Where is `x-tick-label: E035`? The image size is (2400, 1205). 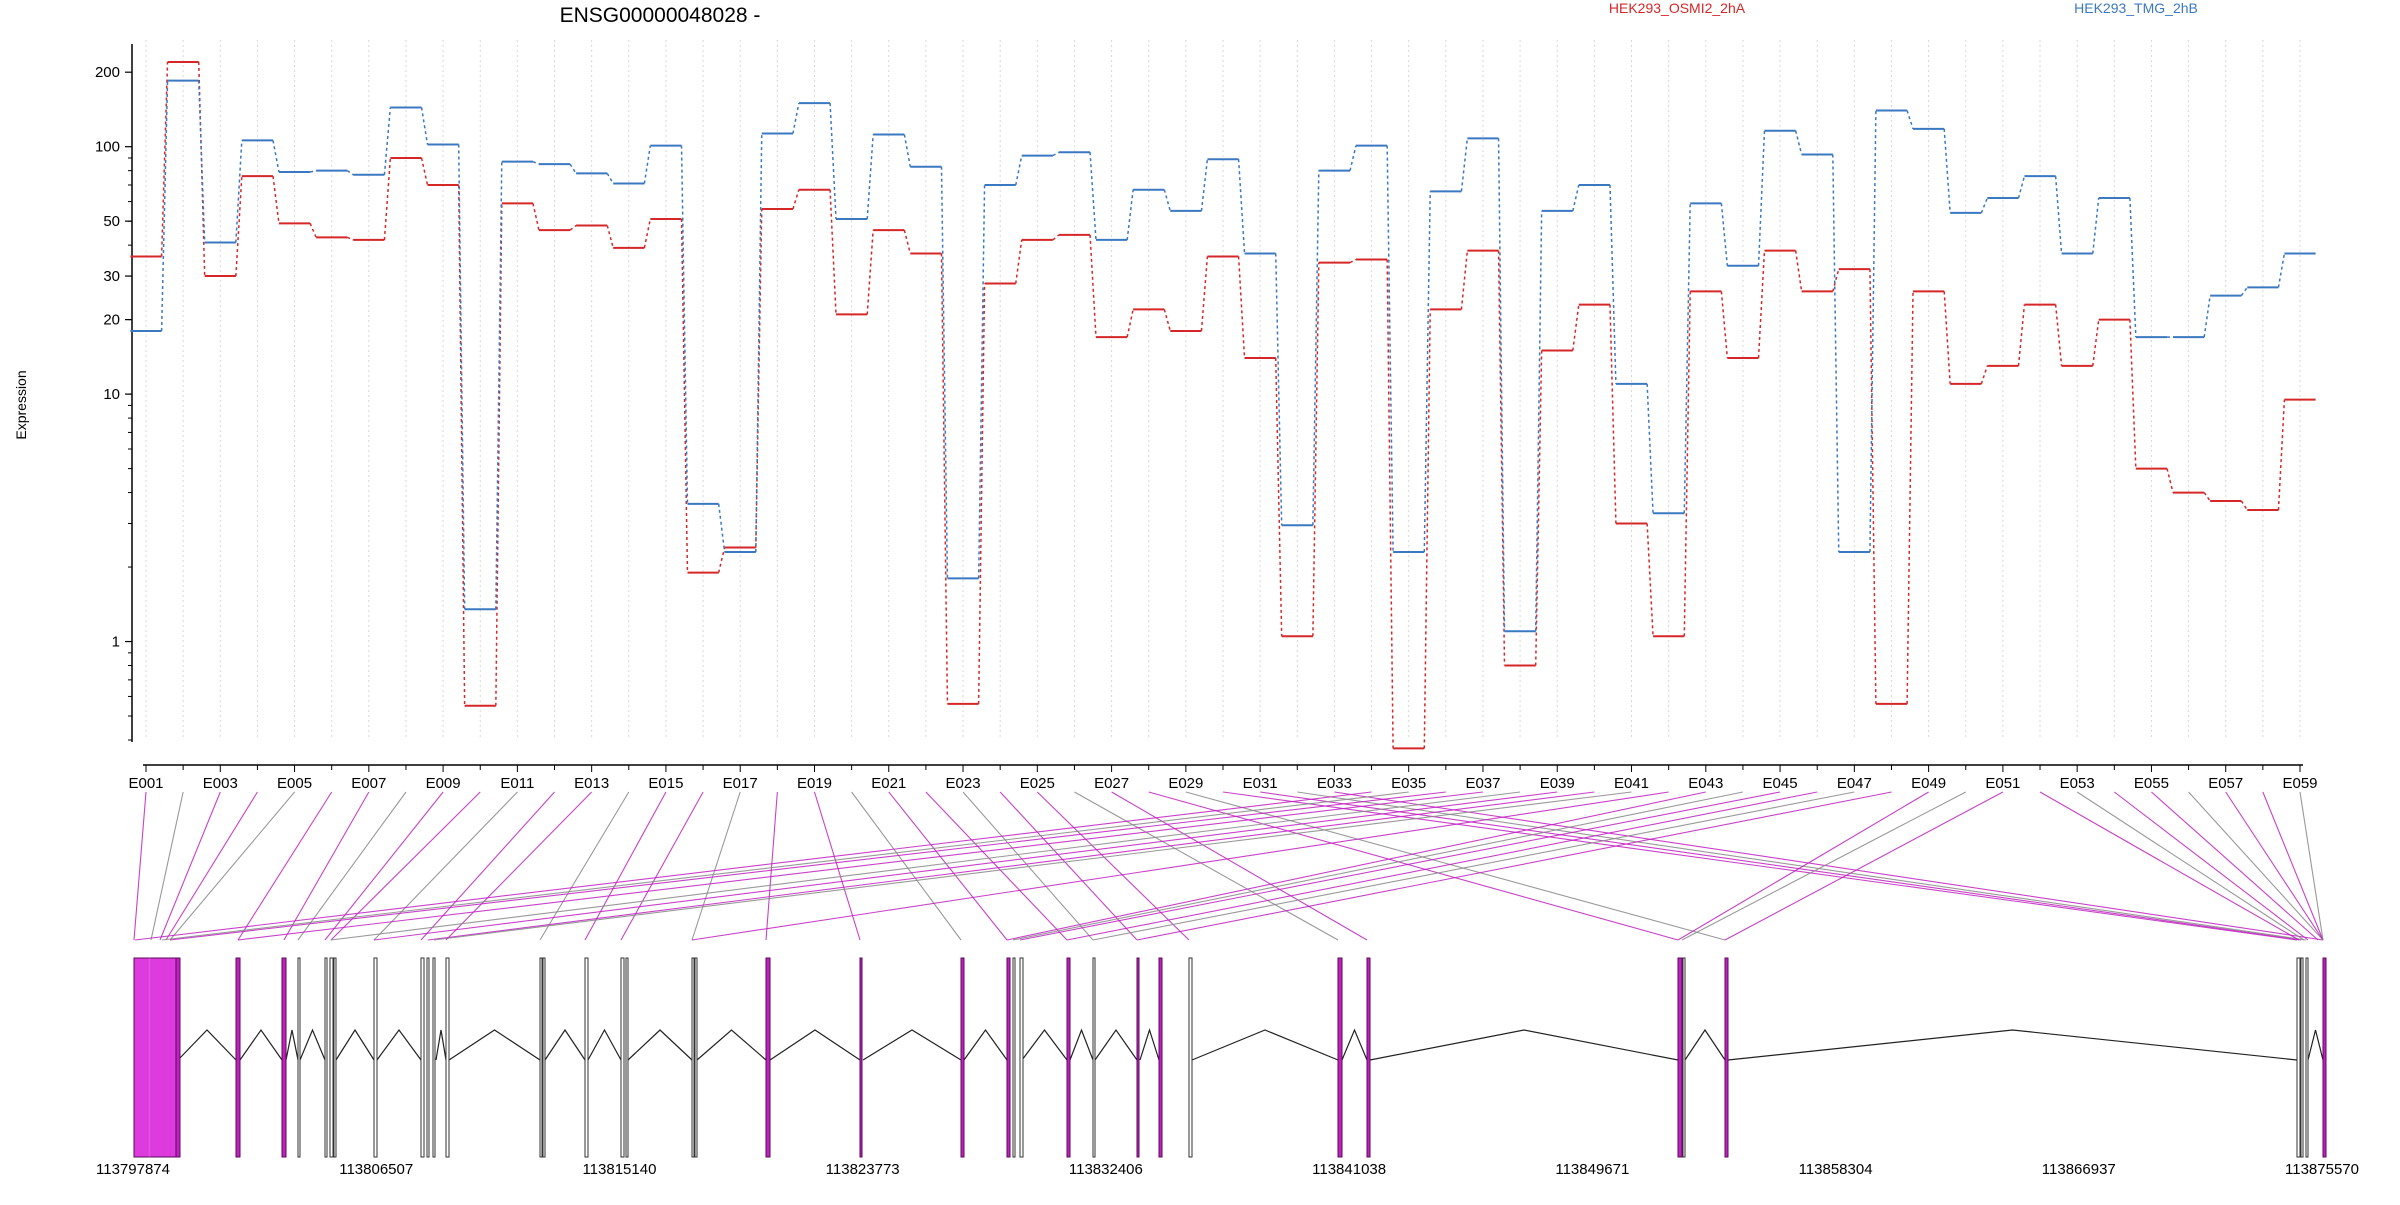
x-tick-label: E035 is located at coordinates (1408, 783).